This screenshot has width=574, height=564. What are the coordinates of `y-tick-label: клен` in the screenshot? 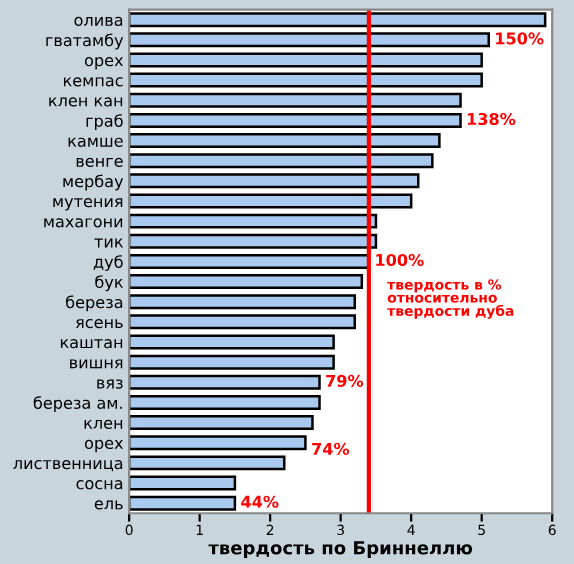 It's located at (103, 424).